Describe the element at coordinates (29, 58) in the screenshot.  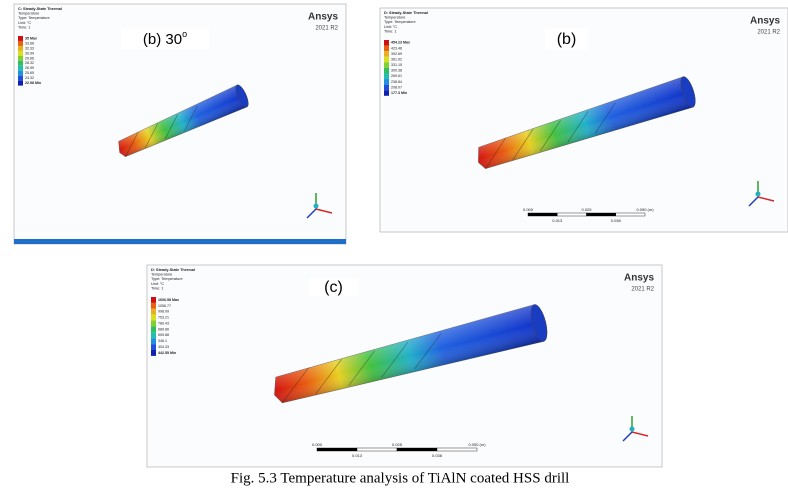
I see `legend-label: 29.66` at that location.